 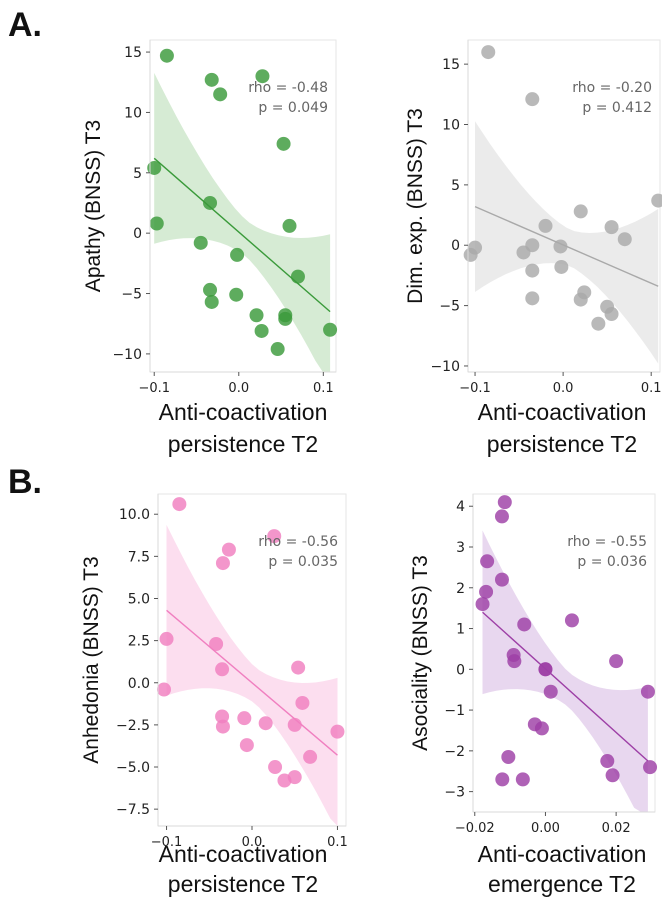 I want to click on y-tick-label: 10, so click(x=133, y=113).